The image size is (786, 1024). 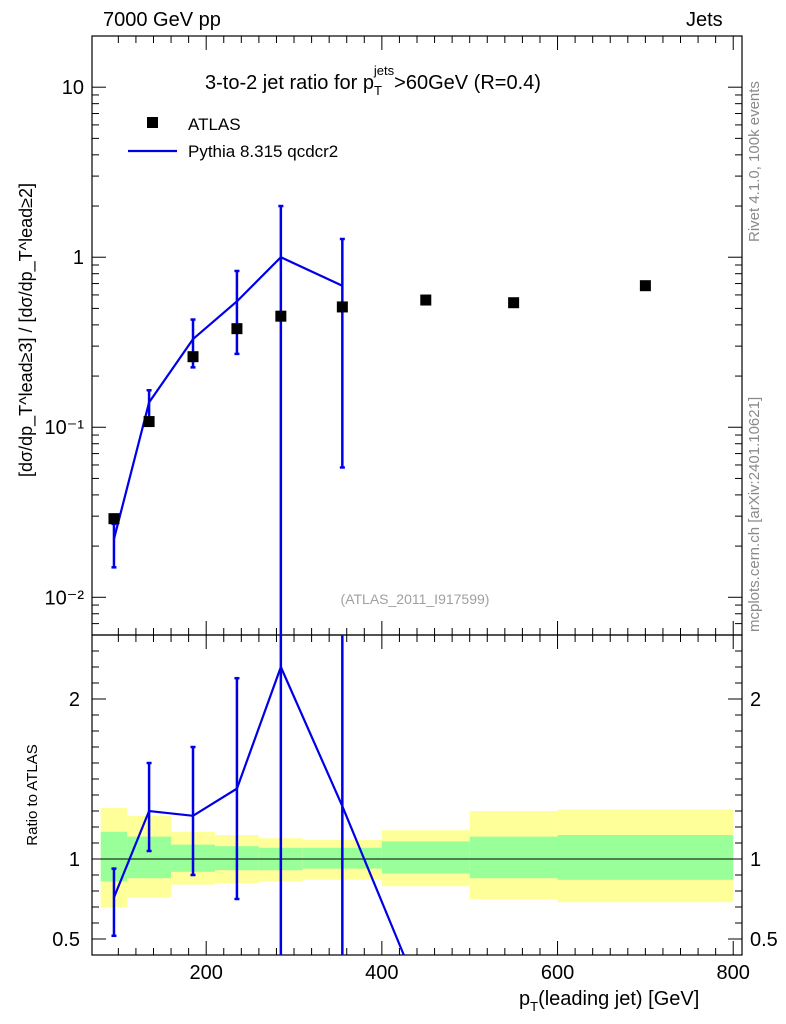 I want to click on legend: ATLAS Pythia 8.315 qcdcr2, so click(x=233, y=138).